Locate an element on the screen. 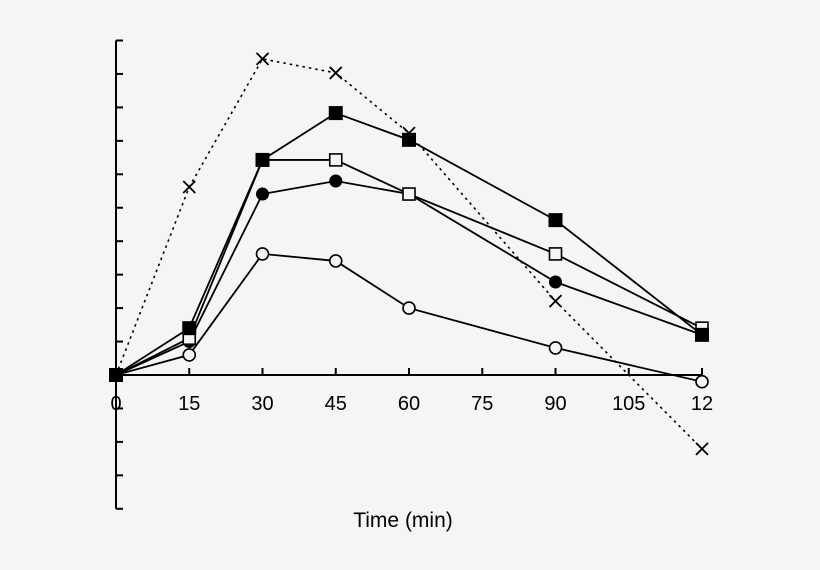 The width and height of the screenshot is (820, 570). x-tick-labels: 0 15 30 45 60 75 90 105 12 is located at coordinates (411, 404).